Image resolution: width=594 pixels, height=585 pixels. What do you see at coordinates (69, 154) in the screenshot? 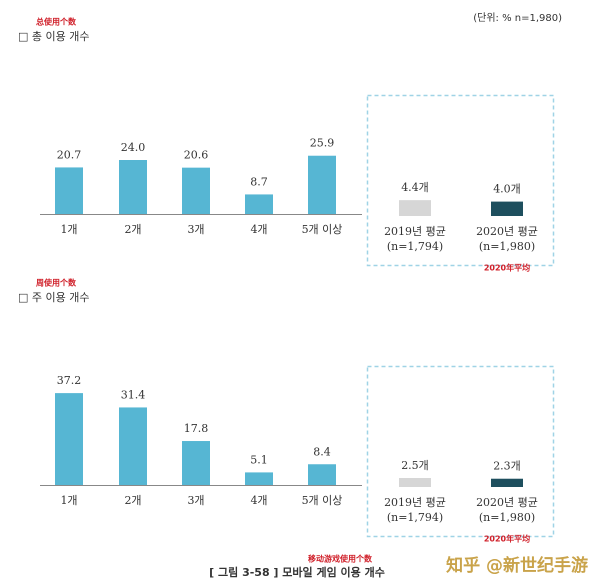
I see `value-label: 20.7` at bounding box center [69, 154].